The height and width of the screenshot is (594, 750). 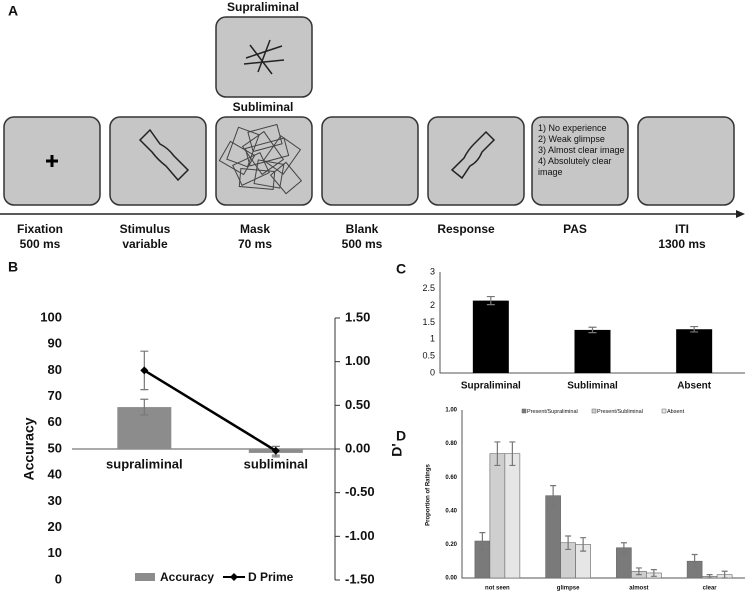 I want to click on y2-tick-label: 0.50, so click(x=357, y=404).